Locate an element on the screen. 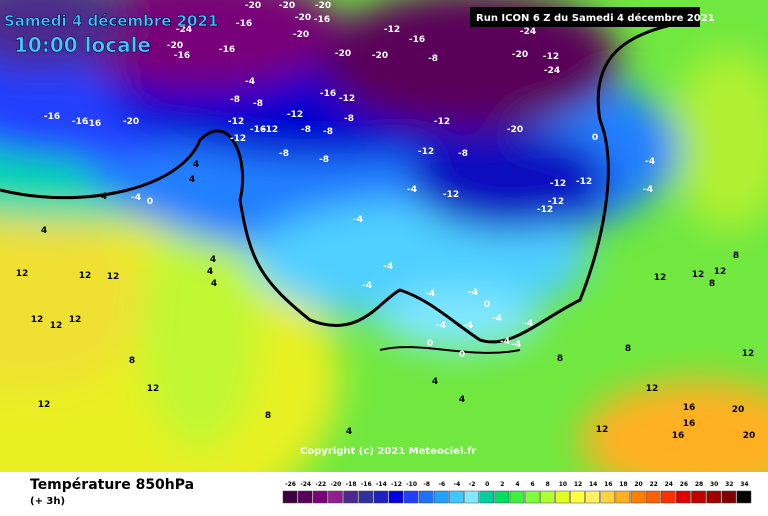 The height and width of the screenshot is (516, 768). legend-tick-label: 22 is located at coordinates (653, 484).